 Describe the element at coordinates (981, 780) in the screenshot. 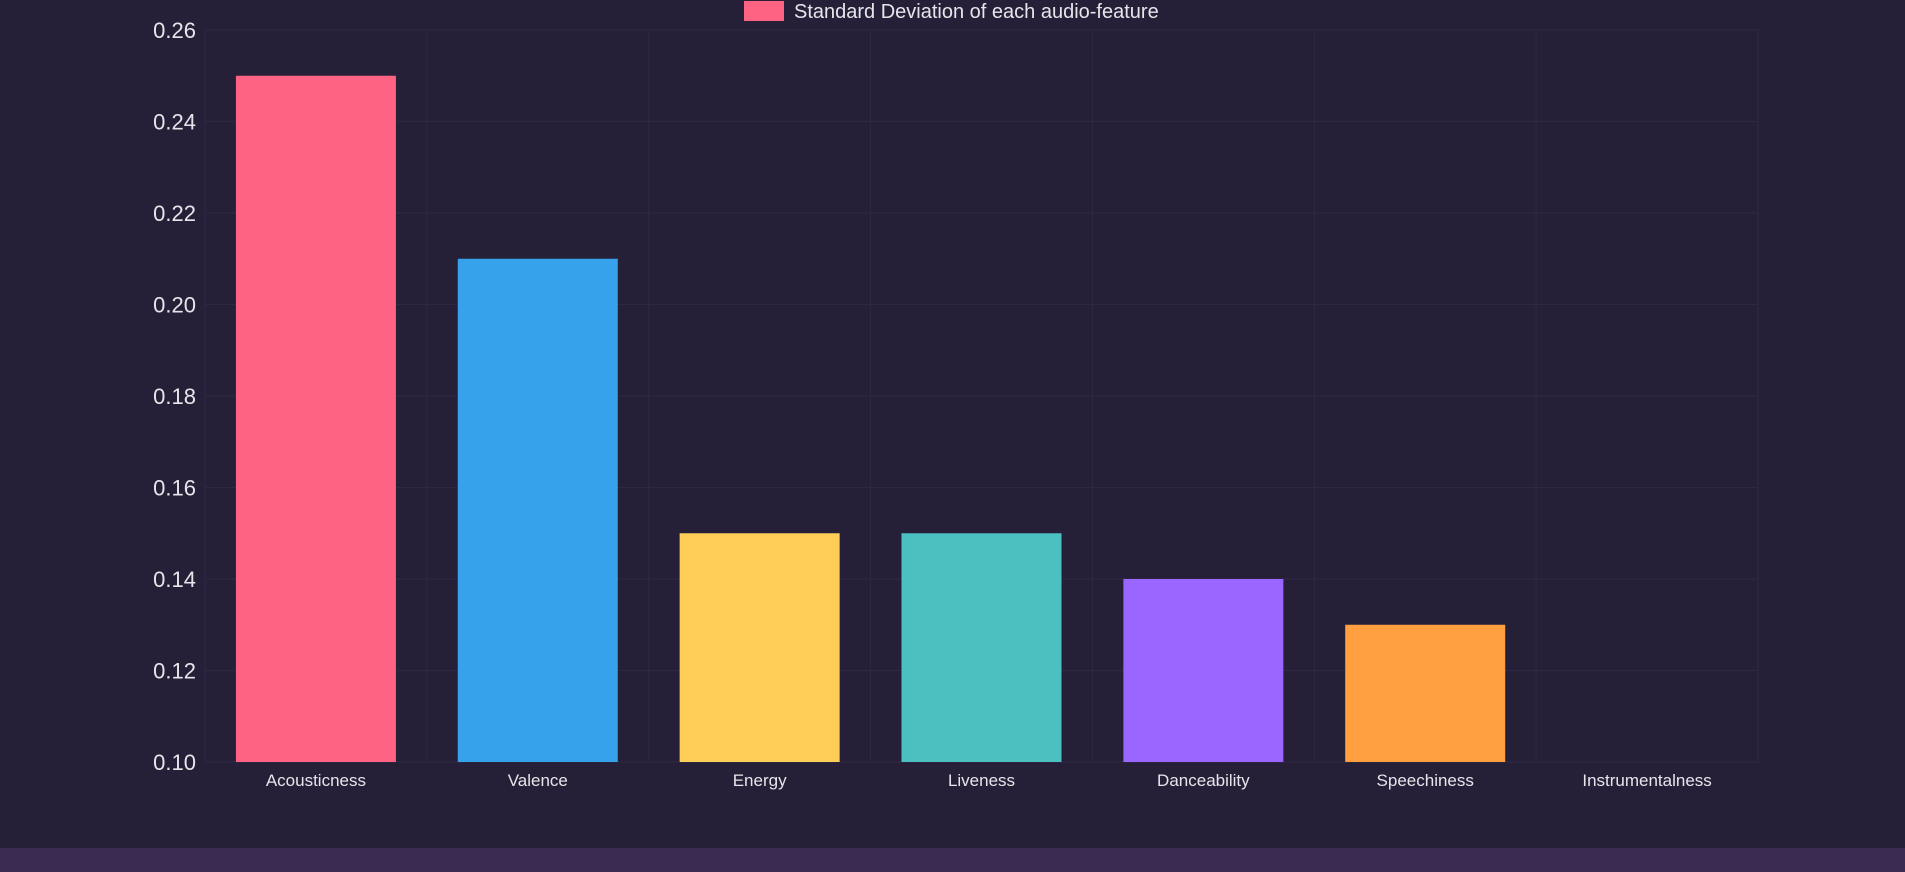

I see `x-tick-label: Liveness` at that location.